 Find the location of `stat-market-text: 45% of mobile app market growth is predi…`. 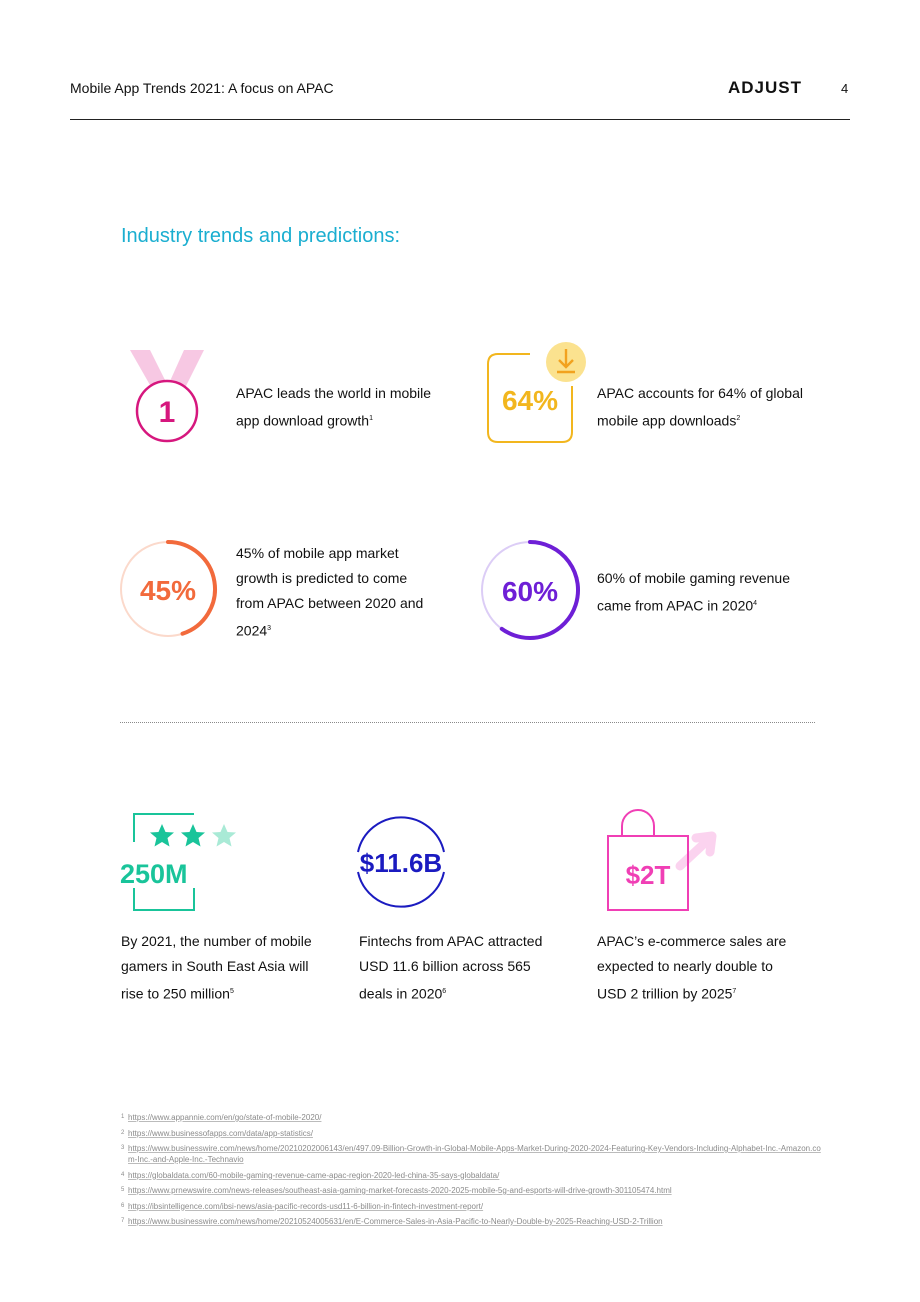

stat-market-text: 45% of mobile app market growth is predi… is located at coordinates (336, 592).